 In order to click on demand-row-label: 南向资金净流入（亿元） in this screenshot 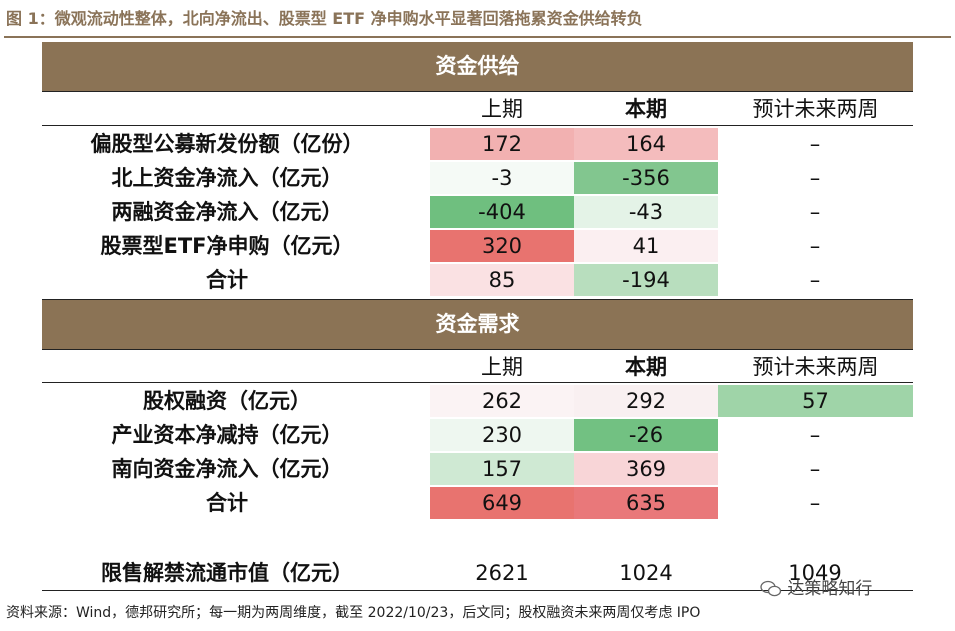, I will do `click(227, 469)`.